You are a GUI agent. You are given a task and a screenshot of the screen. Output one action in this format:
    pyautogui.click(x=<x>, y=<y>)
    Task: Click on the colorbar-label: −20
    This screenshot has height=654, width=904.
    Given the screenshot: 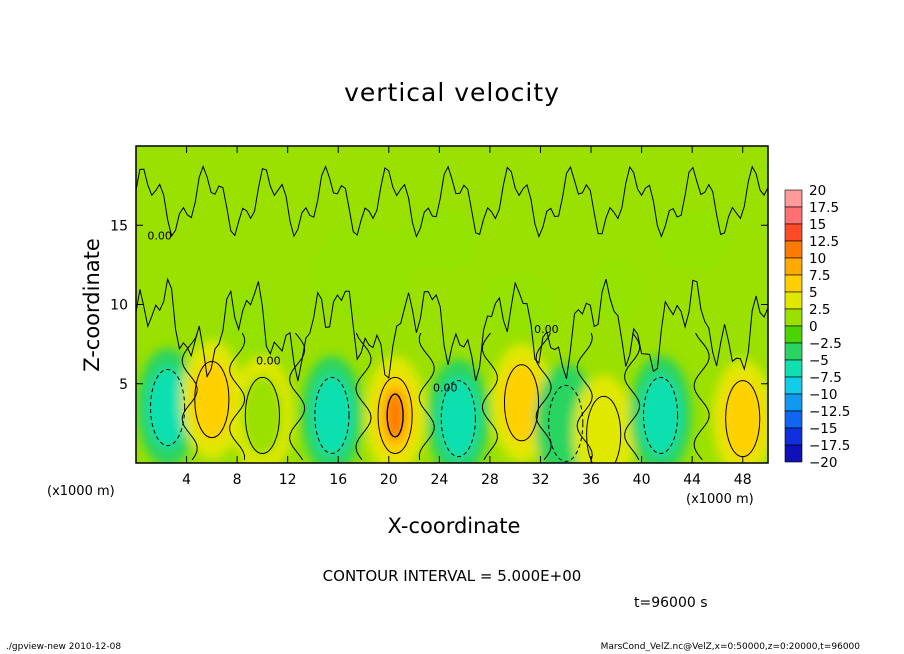 What is the action you would take?
    pyautogui.click(x=823, y=463)
    